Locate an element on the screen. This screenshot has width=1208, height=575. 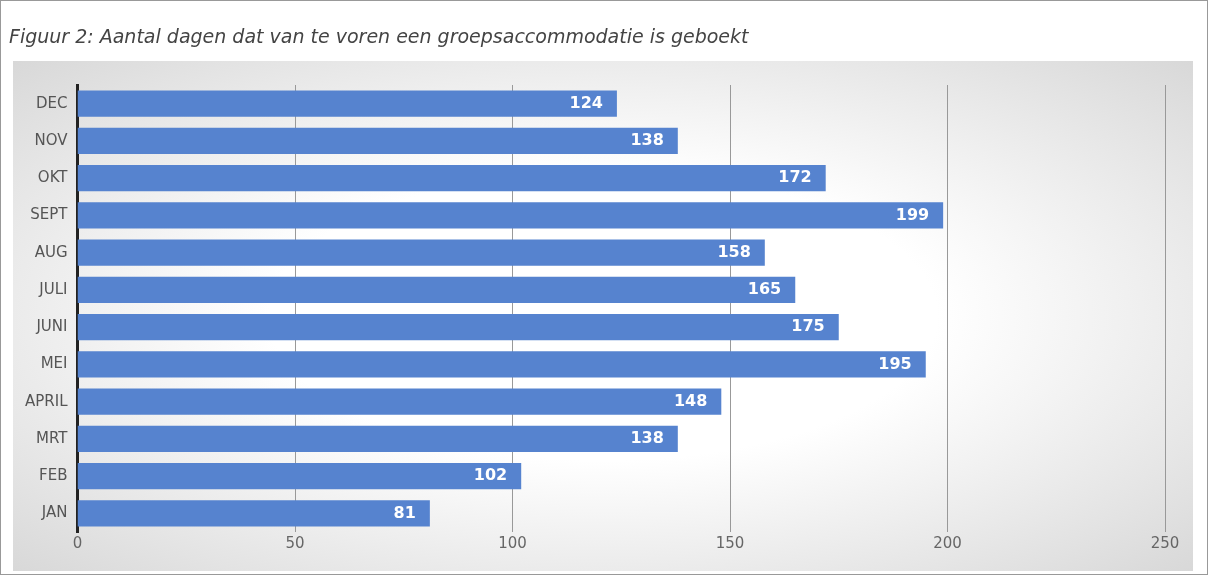
y-tick-label: DEC is located at coordinates (51, 102).